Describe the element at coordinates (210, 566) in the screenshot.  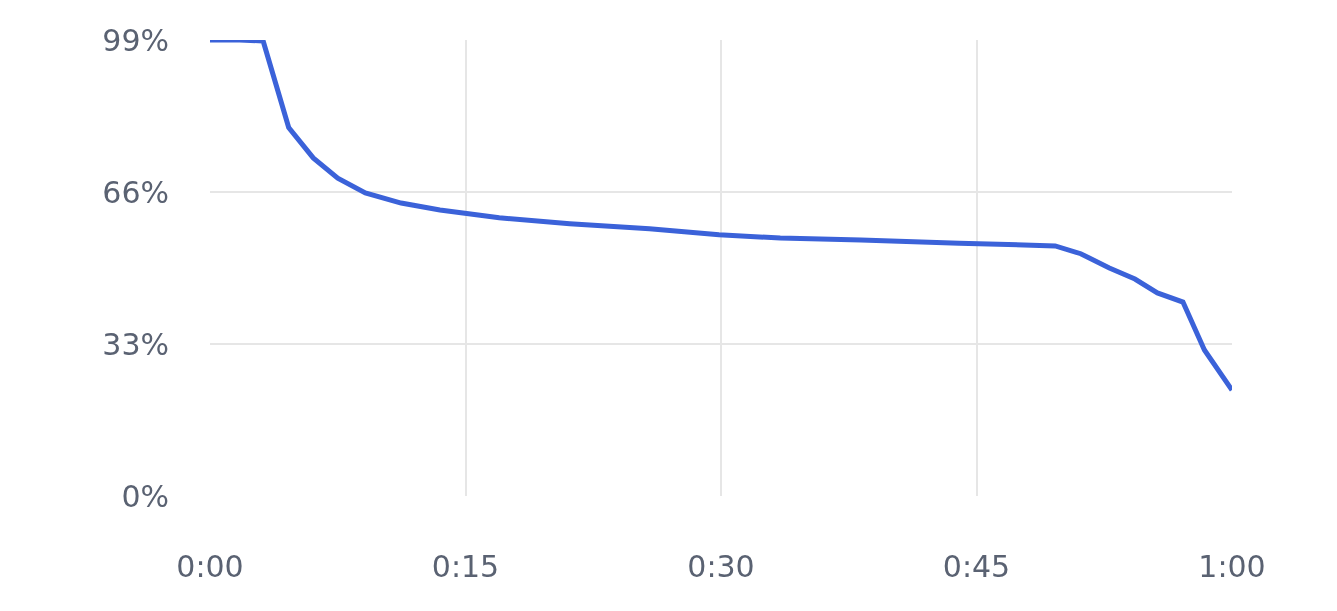
I see `x-tick-label: 0:00` at that location.